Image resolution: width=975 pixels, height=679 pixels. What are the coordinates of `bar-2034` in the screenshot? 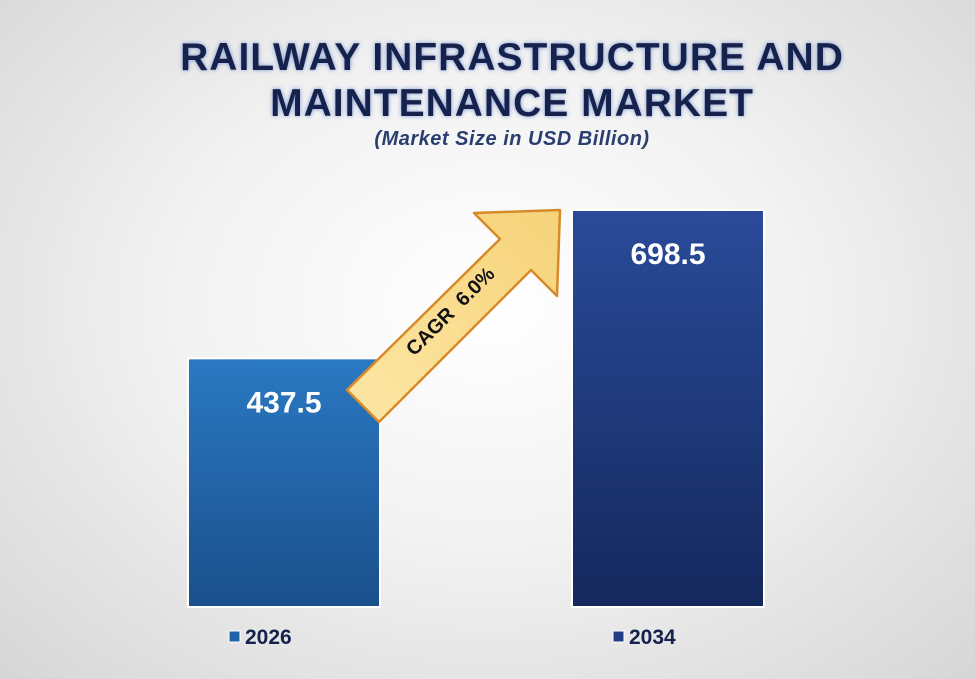 It's located at (668, 408).